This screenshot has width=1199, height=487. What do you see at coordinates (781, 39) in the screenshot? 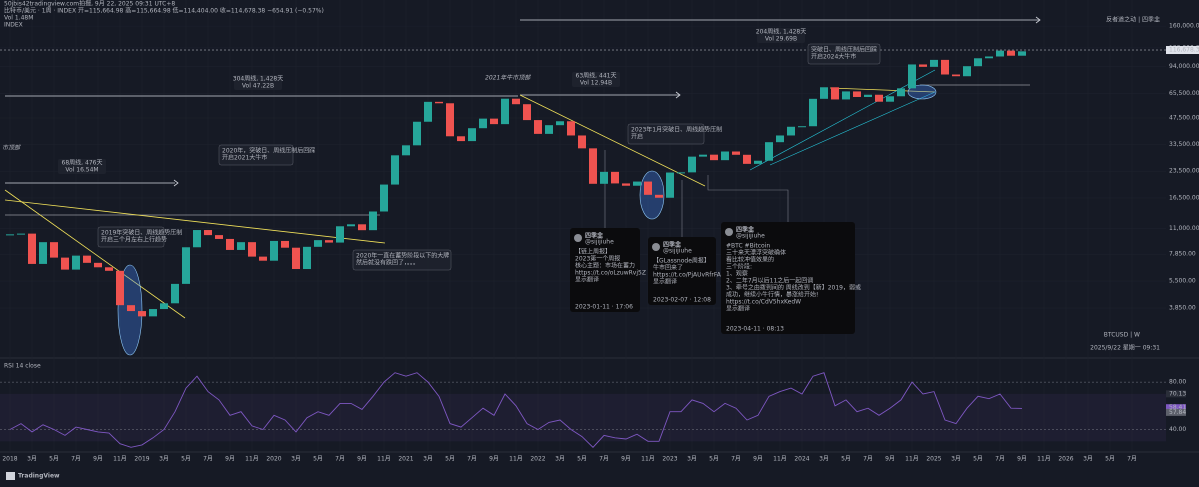
I see `measure-label: Vol 29.69B` at bounding box center [781, 39].